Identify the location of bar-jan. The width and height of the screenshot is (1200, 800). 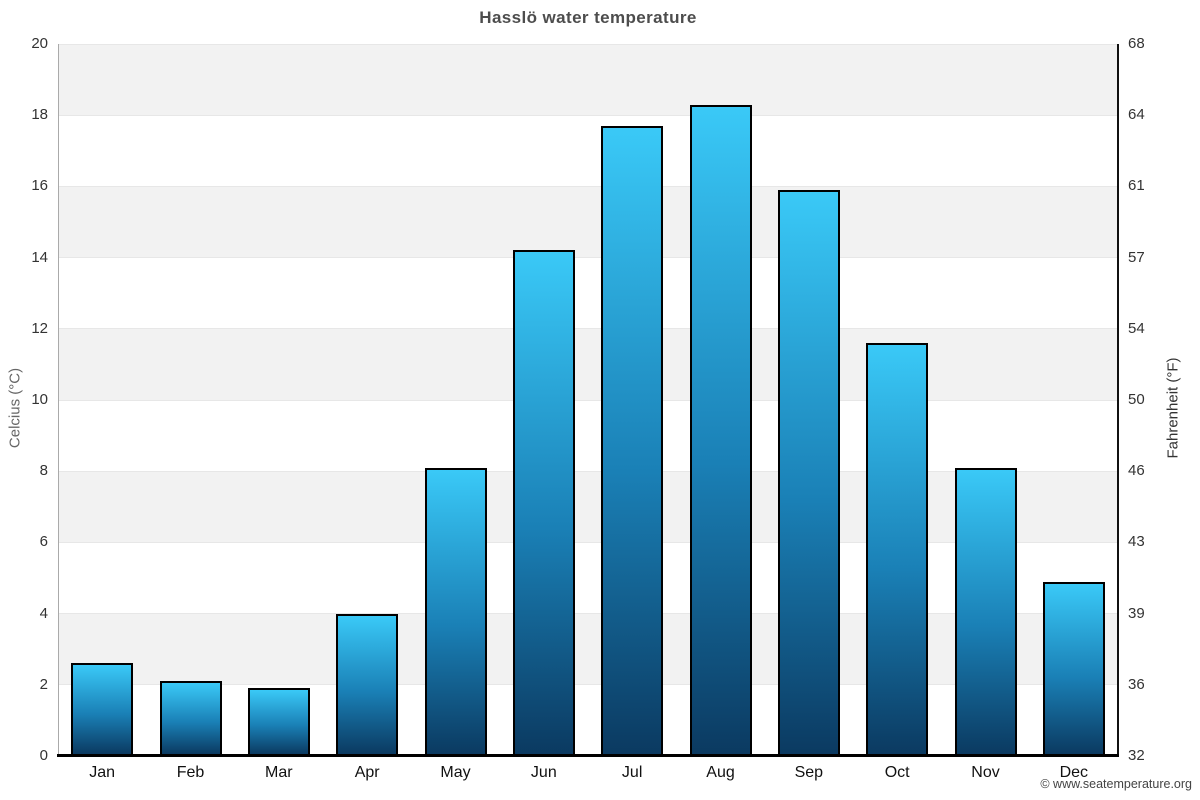
(102, 709).